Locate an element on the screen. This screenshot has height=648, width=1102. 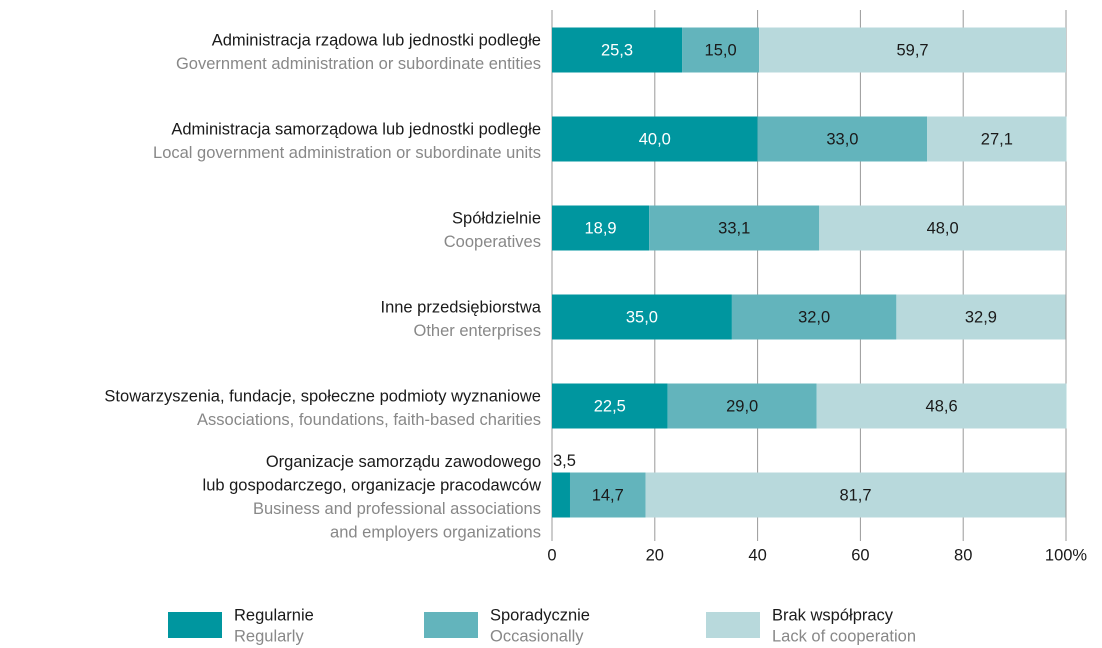
category-sublabel: Cooperatives is located at coordinates (492, 242).